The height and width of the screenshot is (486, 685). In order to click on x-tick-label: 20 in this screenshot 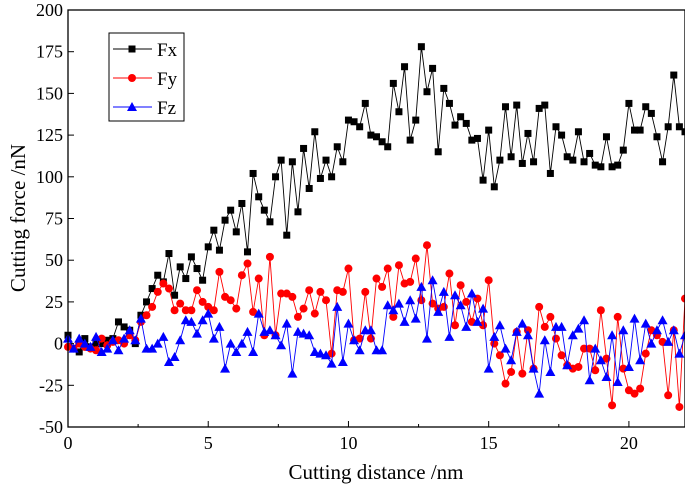, I will do `click(629, 443)`.